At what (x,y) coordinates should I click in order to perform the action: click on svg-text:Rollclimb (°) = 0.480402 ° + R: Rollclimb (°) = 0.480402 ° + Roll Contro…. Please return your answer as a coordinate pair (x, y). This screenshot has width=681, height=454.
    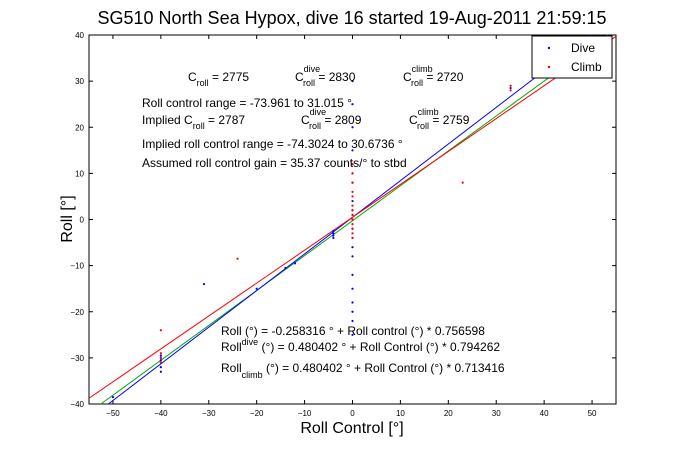
    Looking at the image, I should click on (363, 370).